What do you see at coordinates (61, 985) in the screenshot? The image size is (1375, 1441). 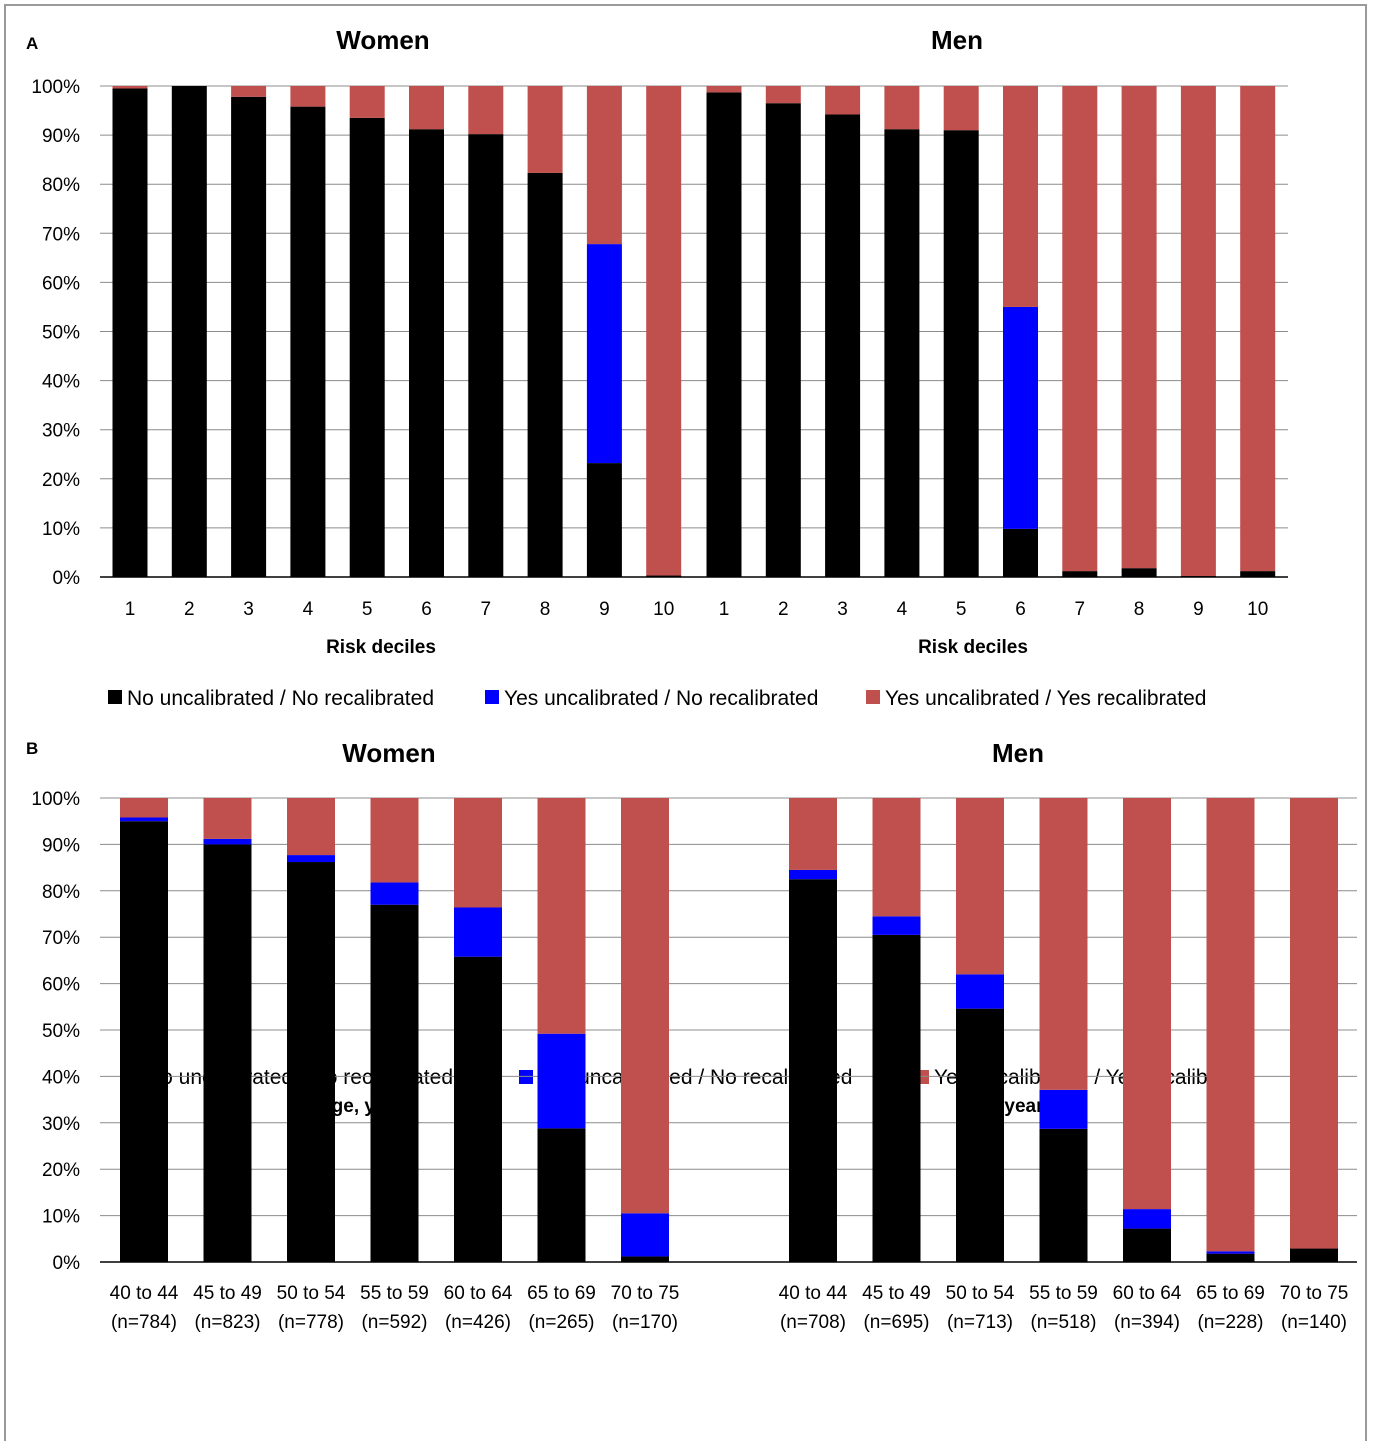 I see `panel-b-y-tick-label: 60%` at bounding box center [61, 985].